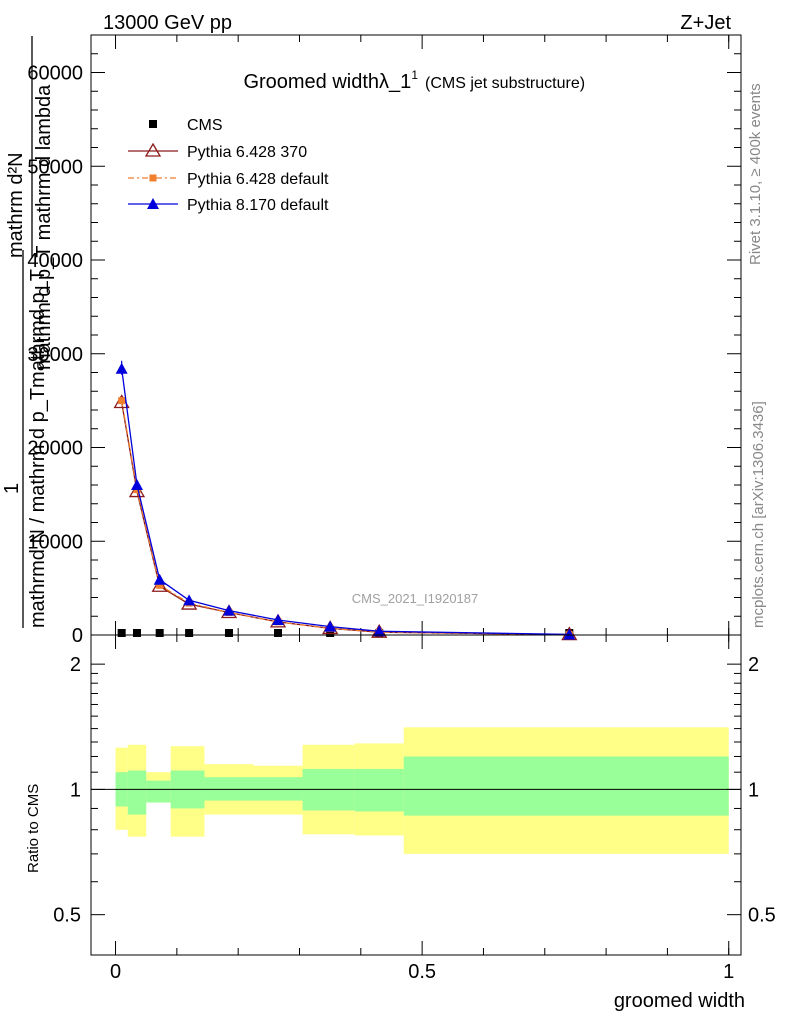 The image size is (786, 1024). Describe the element at coordinates (679, 1001) in the screenshot. I see `x-axis-label: groomed width` at that location.